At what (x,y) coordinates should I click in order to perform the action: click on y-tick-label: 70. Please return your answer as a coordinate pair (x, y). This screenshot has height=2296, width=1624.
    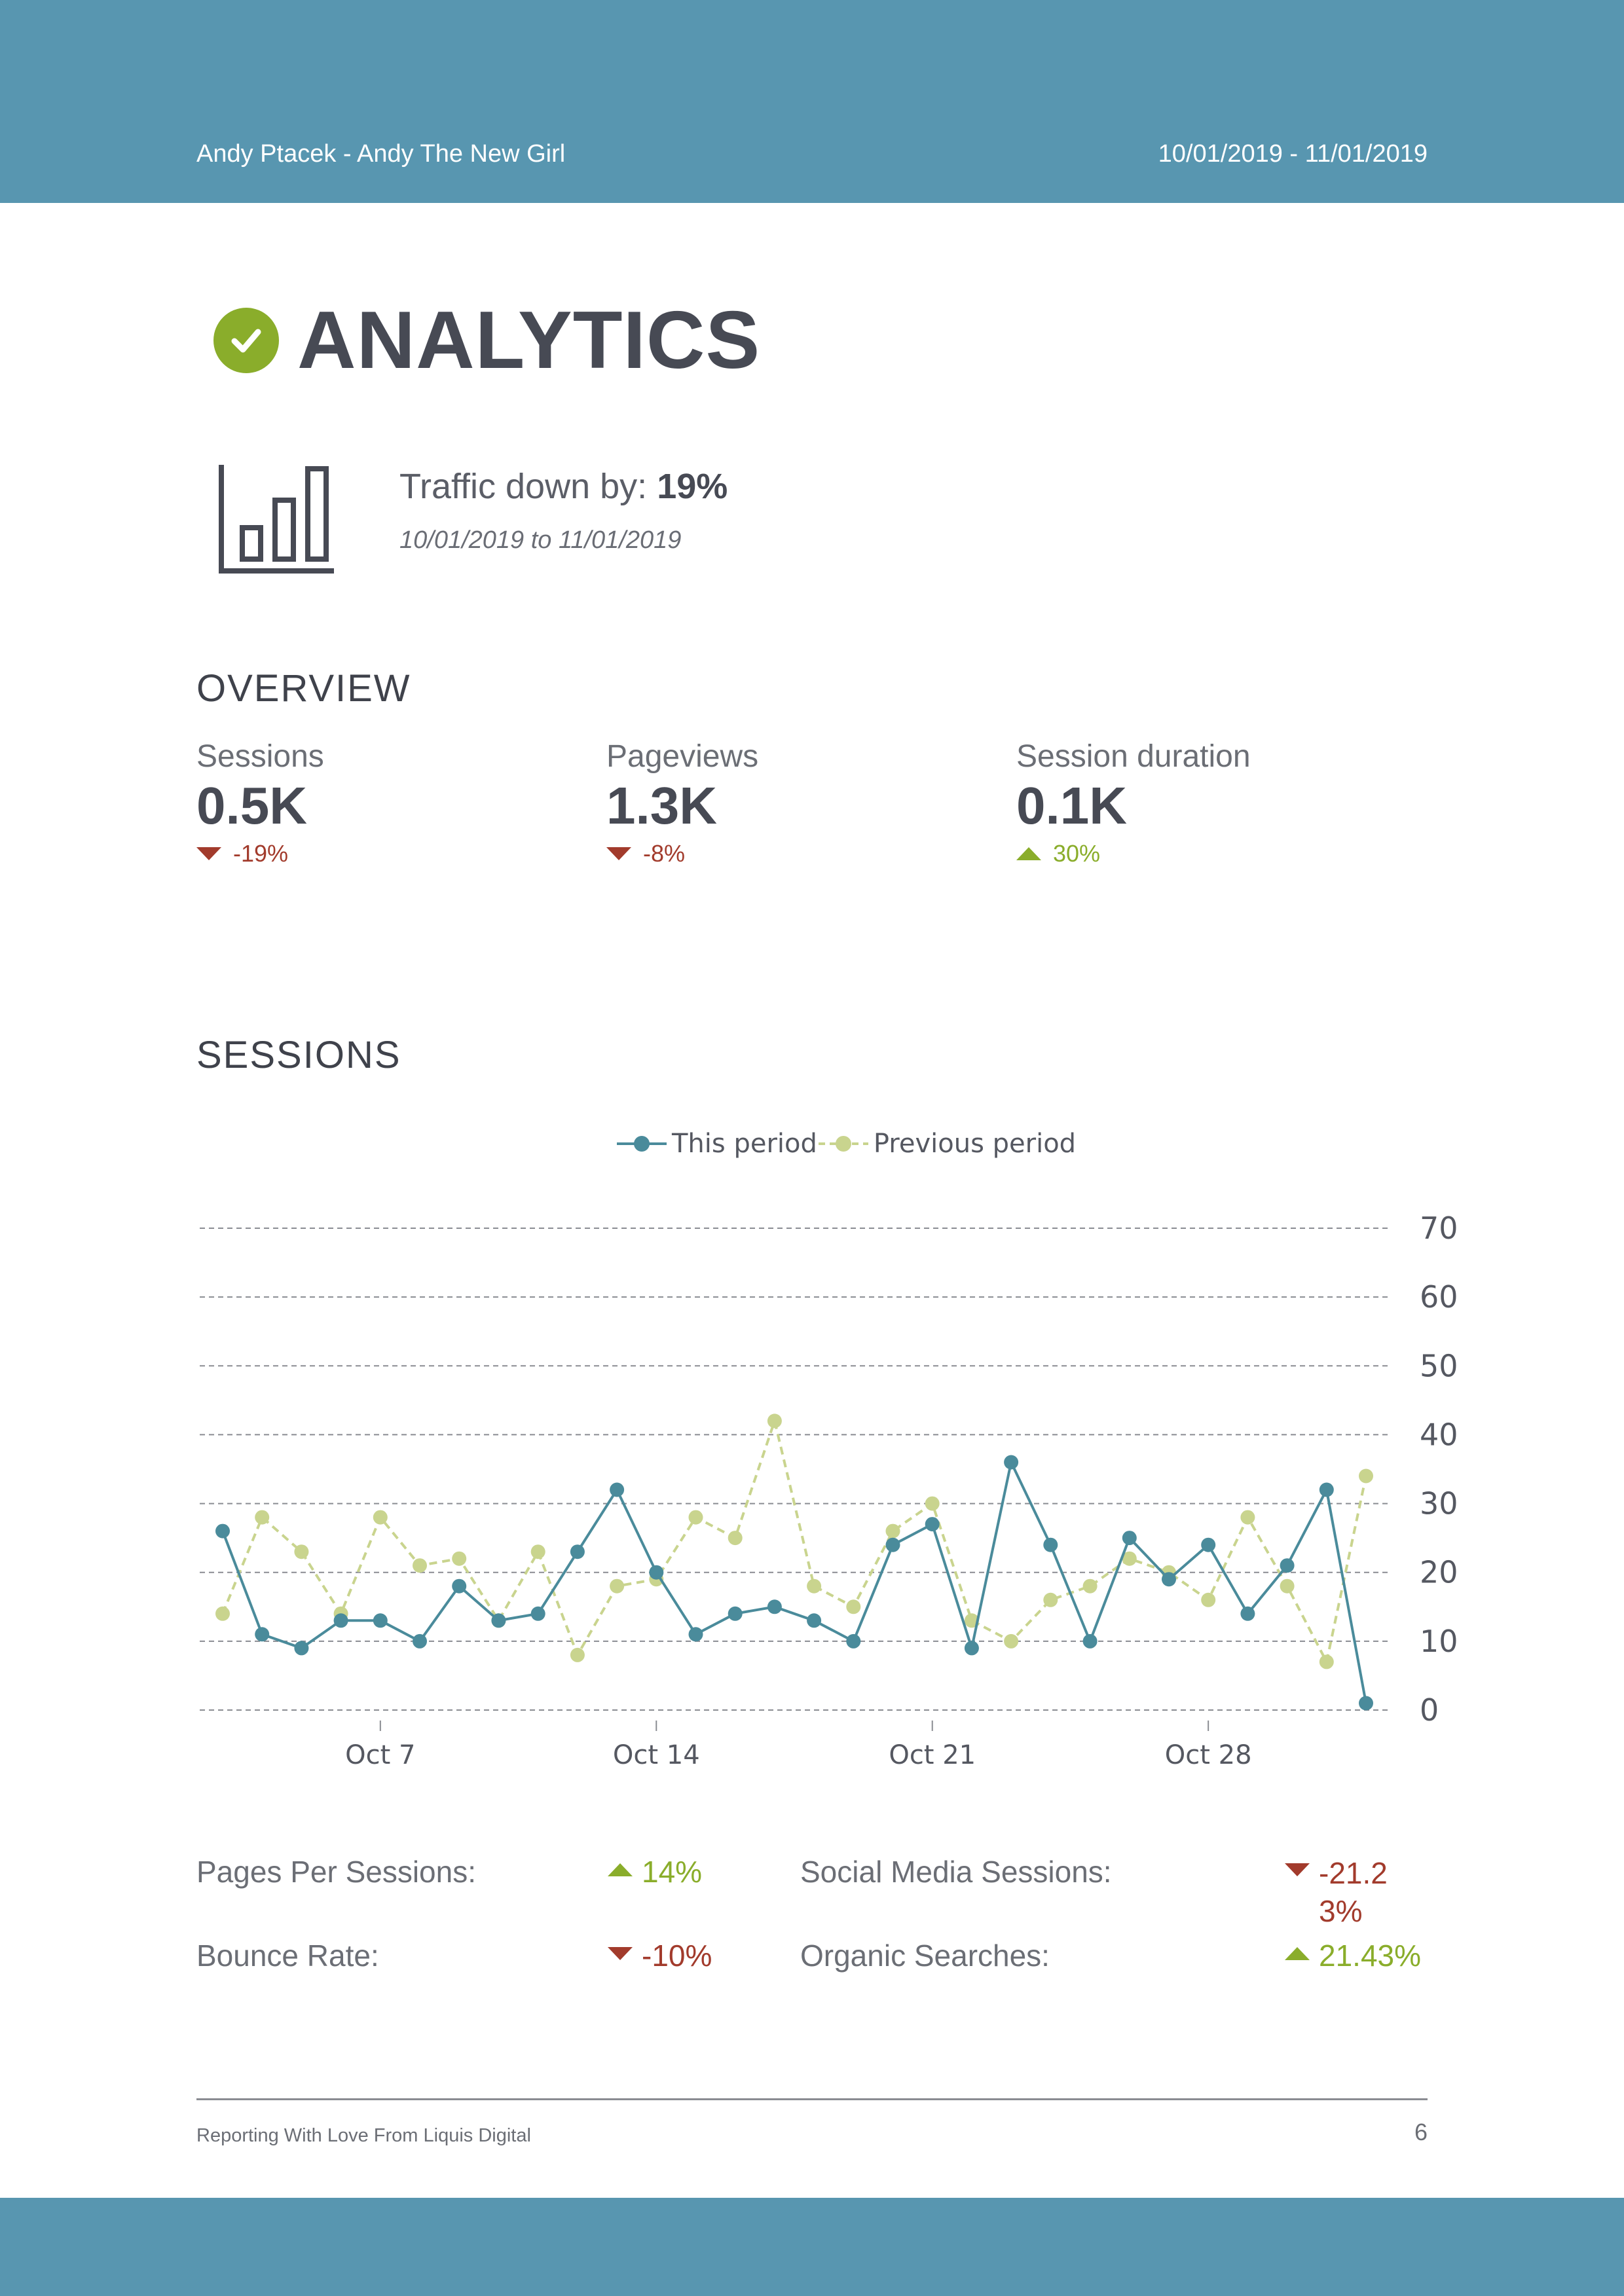
    Looking at the image, I should click on (1439, 1228).